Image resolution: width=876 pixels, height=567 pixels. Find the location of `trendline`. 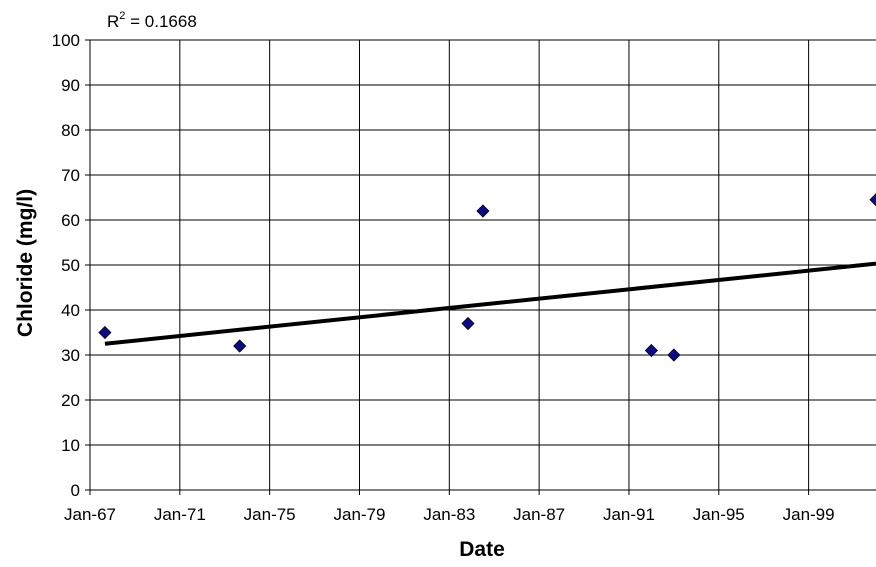

trendline is located at coordinates (490, 303).